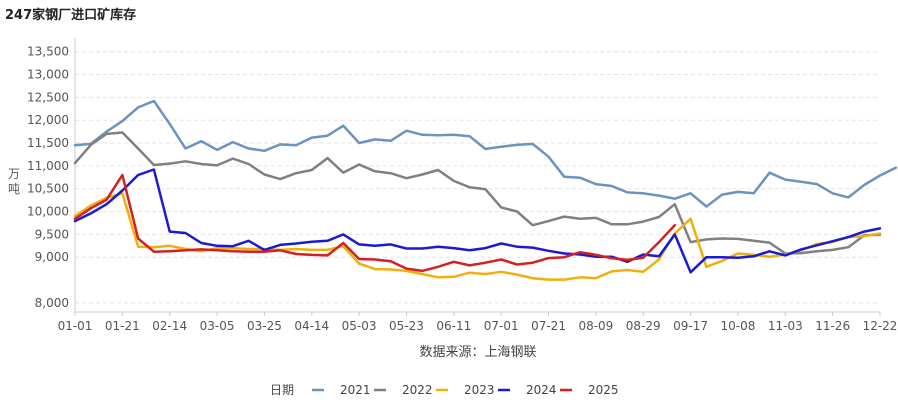  I want to click on x-tick-label: 04-14, so click(311, 326).